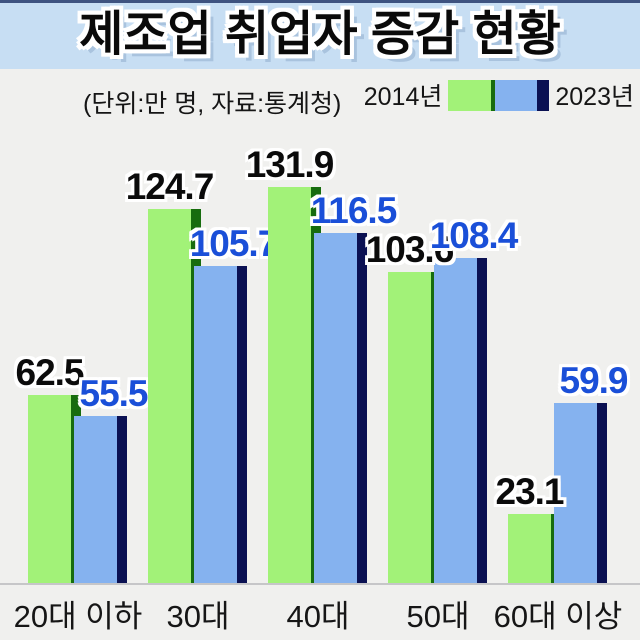 The image size is (640, 640). I want to click on value-label-2014-4: 103.6, so click(410, 249).